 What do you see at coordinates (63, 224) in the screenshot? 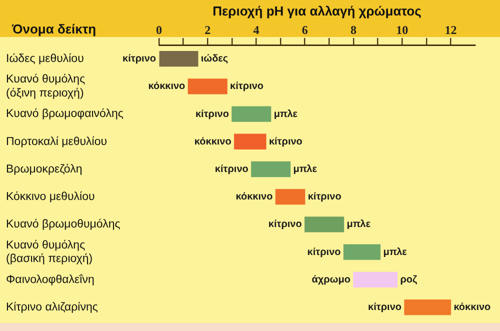
I see `y-tick-label: Κυανό βρωμοθυμόλης` at bounding box center [63, 224].